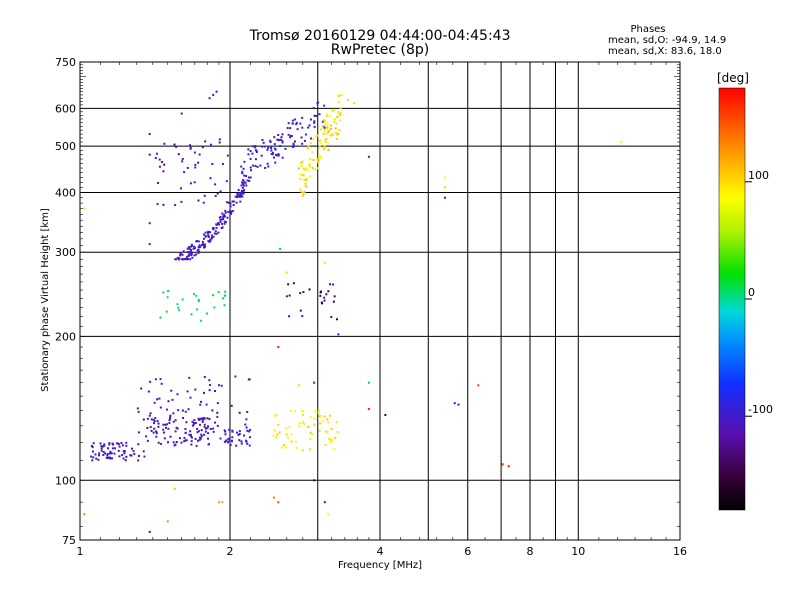  What do you see at coordinates (65, 62) in the screenshot?
I see `y-tick-label: 750` at bounding box center [65, 62].